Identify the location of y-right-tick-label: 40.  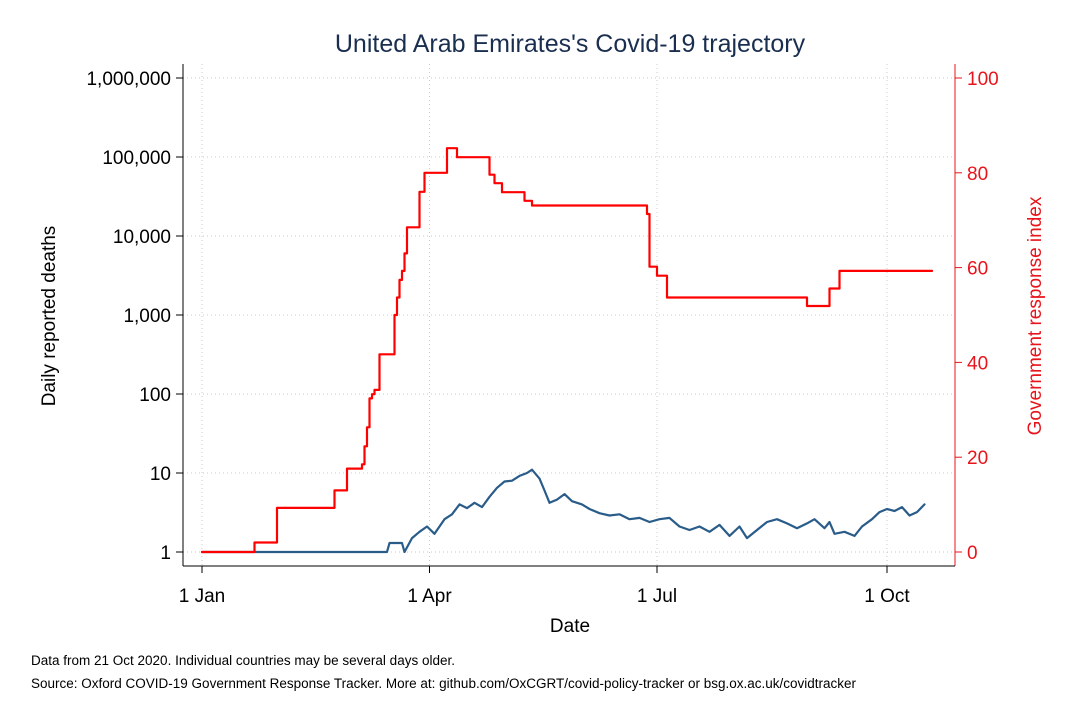
(977, 363).